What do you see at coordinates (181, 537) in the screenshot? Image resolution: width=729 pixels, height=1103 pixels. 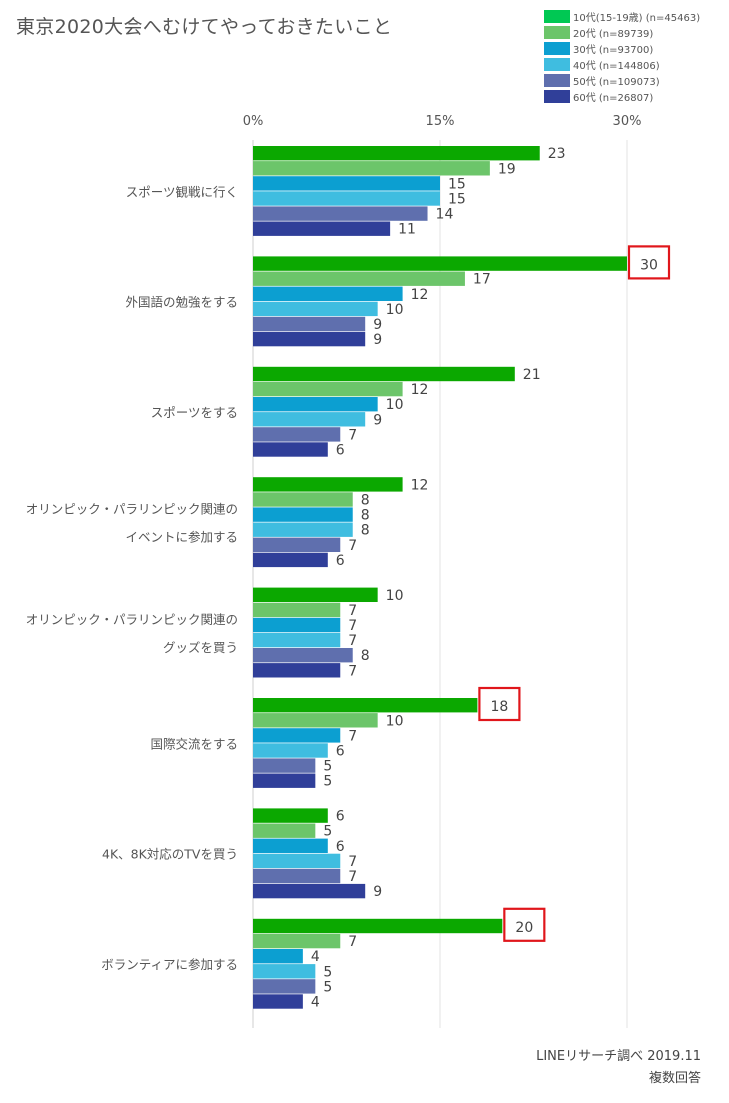 I see `category-label: イベントに参加する` at bounding box center [181, 537].